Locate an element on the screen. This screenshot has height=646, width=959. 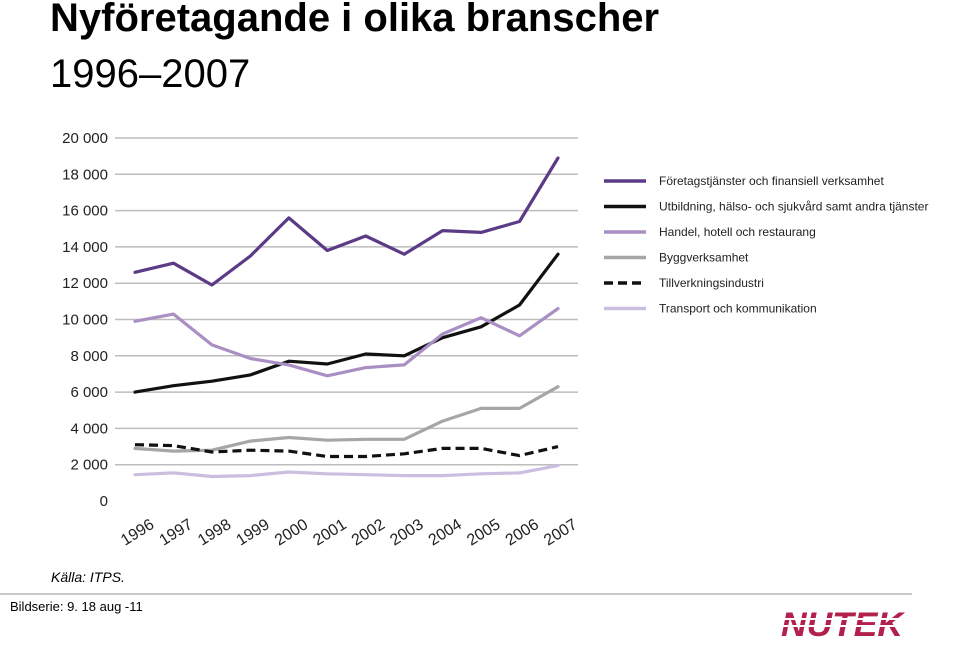
x-tick-label: 2007 is located at coordinates (560, 532).